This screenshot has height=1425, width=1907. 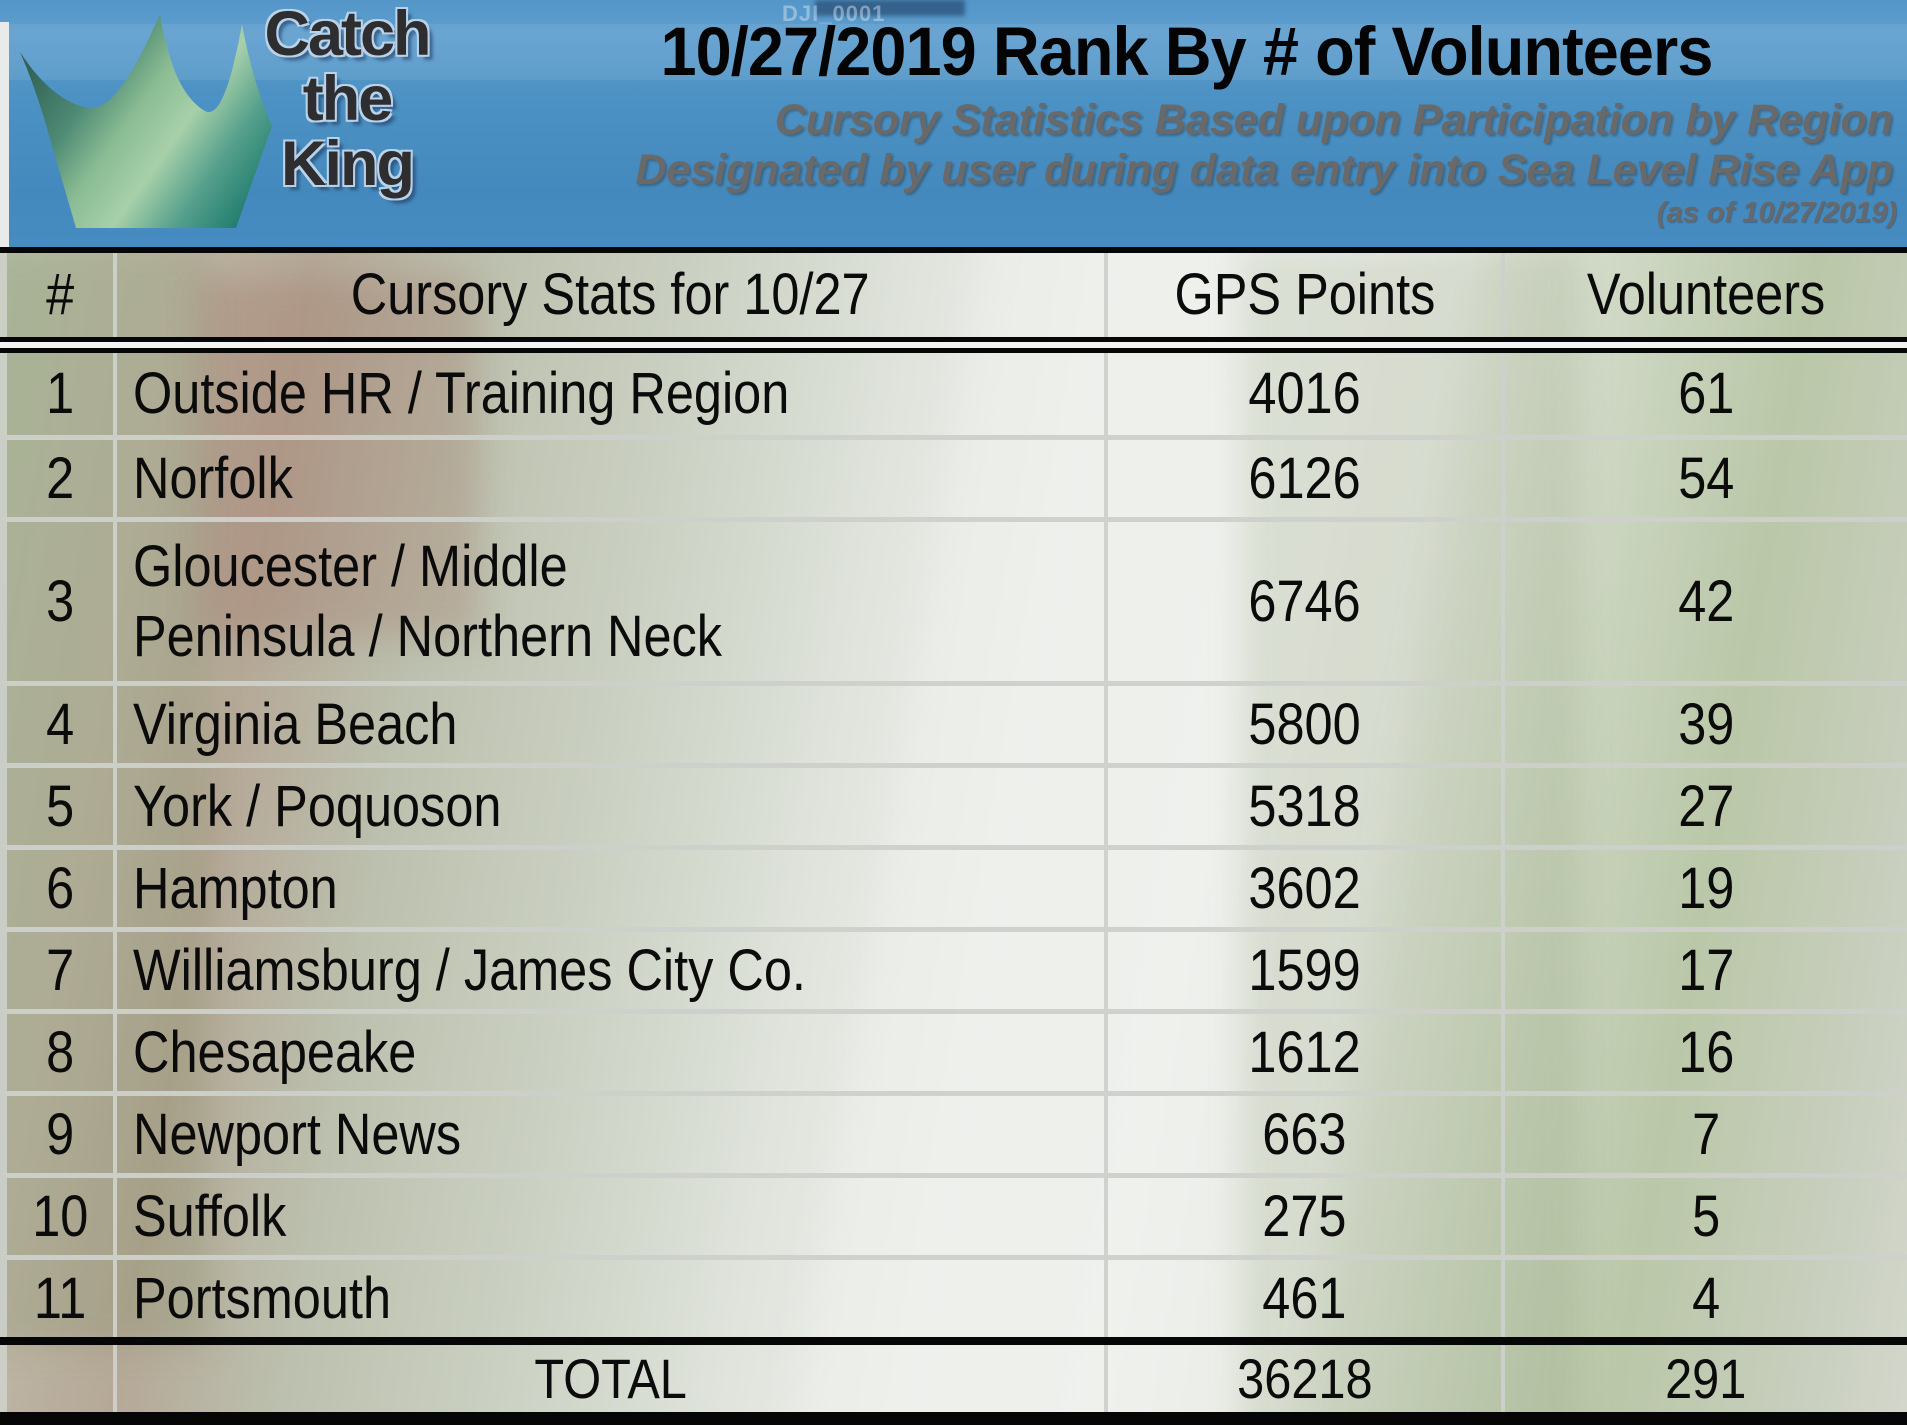 I want to click on photo-watermark: DJI_0001, so click(x=834, y=13).